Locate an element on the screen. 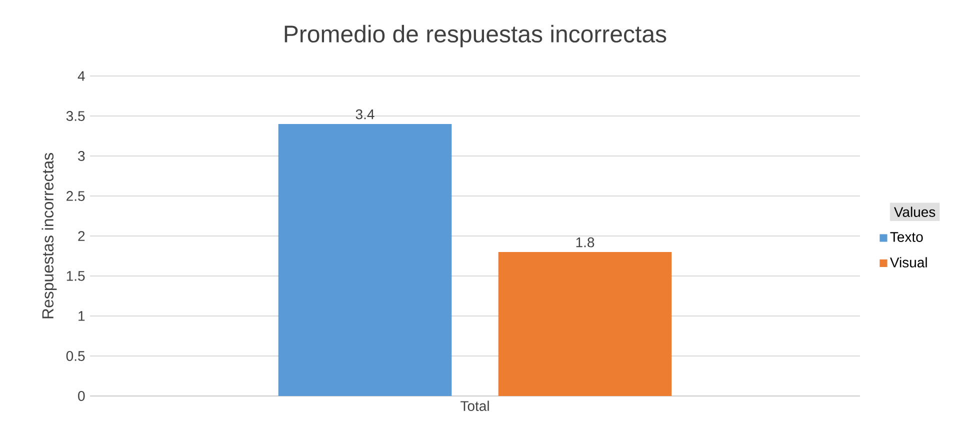 This screenshot has height=427, width=964. y-tick-label: 0 is located at coordinates (81, 396).